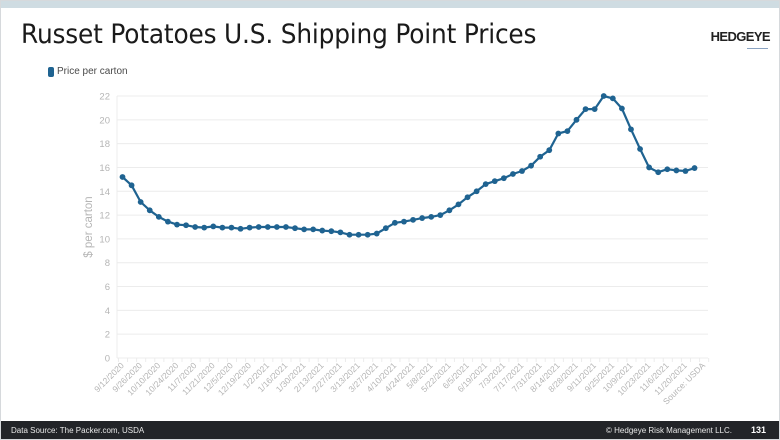 Image resolution: width=780 pixels, height=440 pixels. What do you see at coordinates (104, 97) in the screenshot?
I see `y-tick-label: 22` at bounding box center [104, 97].